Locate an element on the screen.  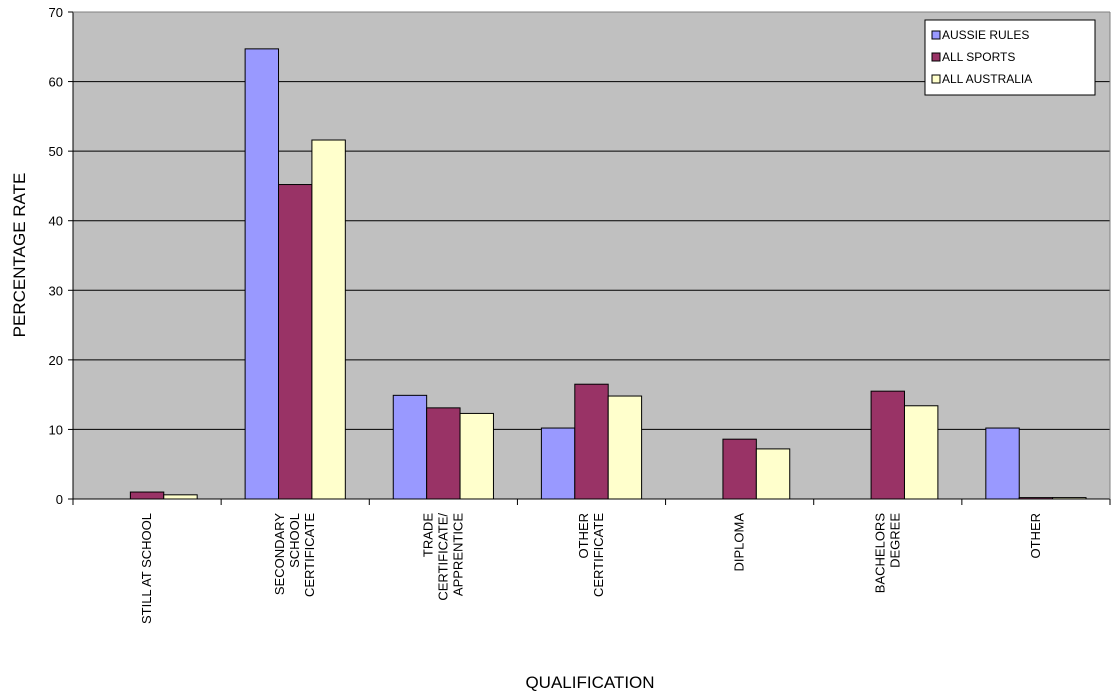
x-category-label-line: SCHOOL is located at coordinates (294, 540).